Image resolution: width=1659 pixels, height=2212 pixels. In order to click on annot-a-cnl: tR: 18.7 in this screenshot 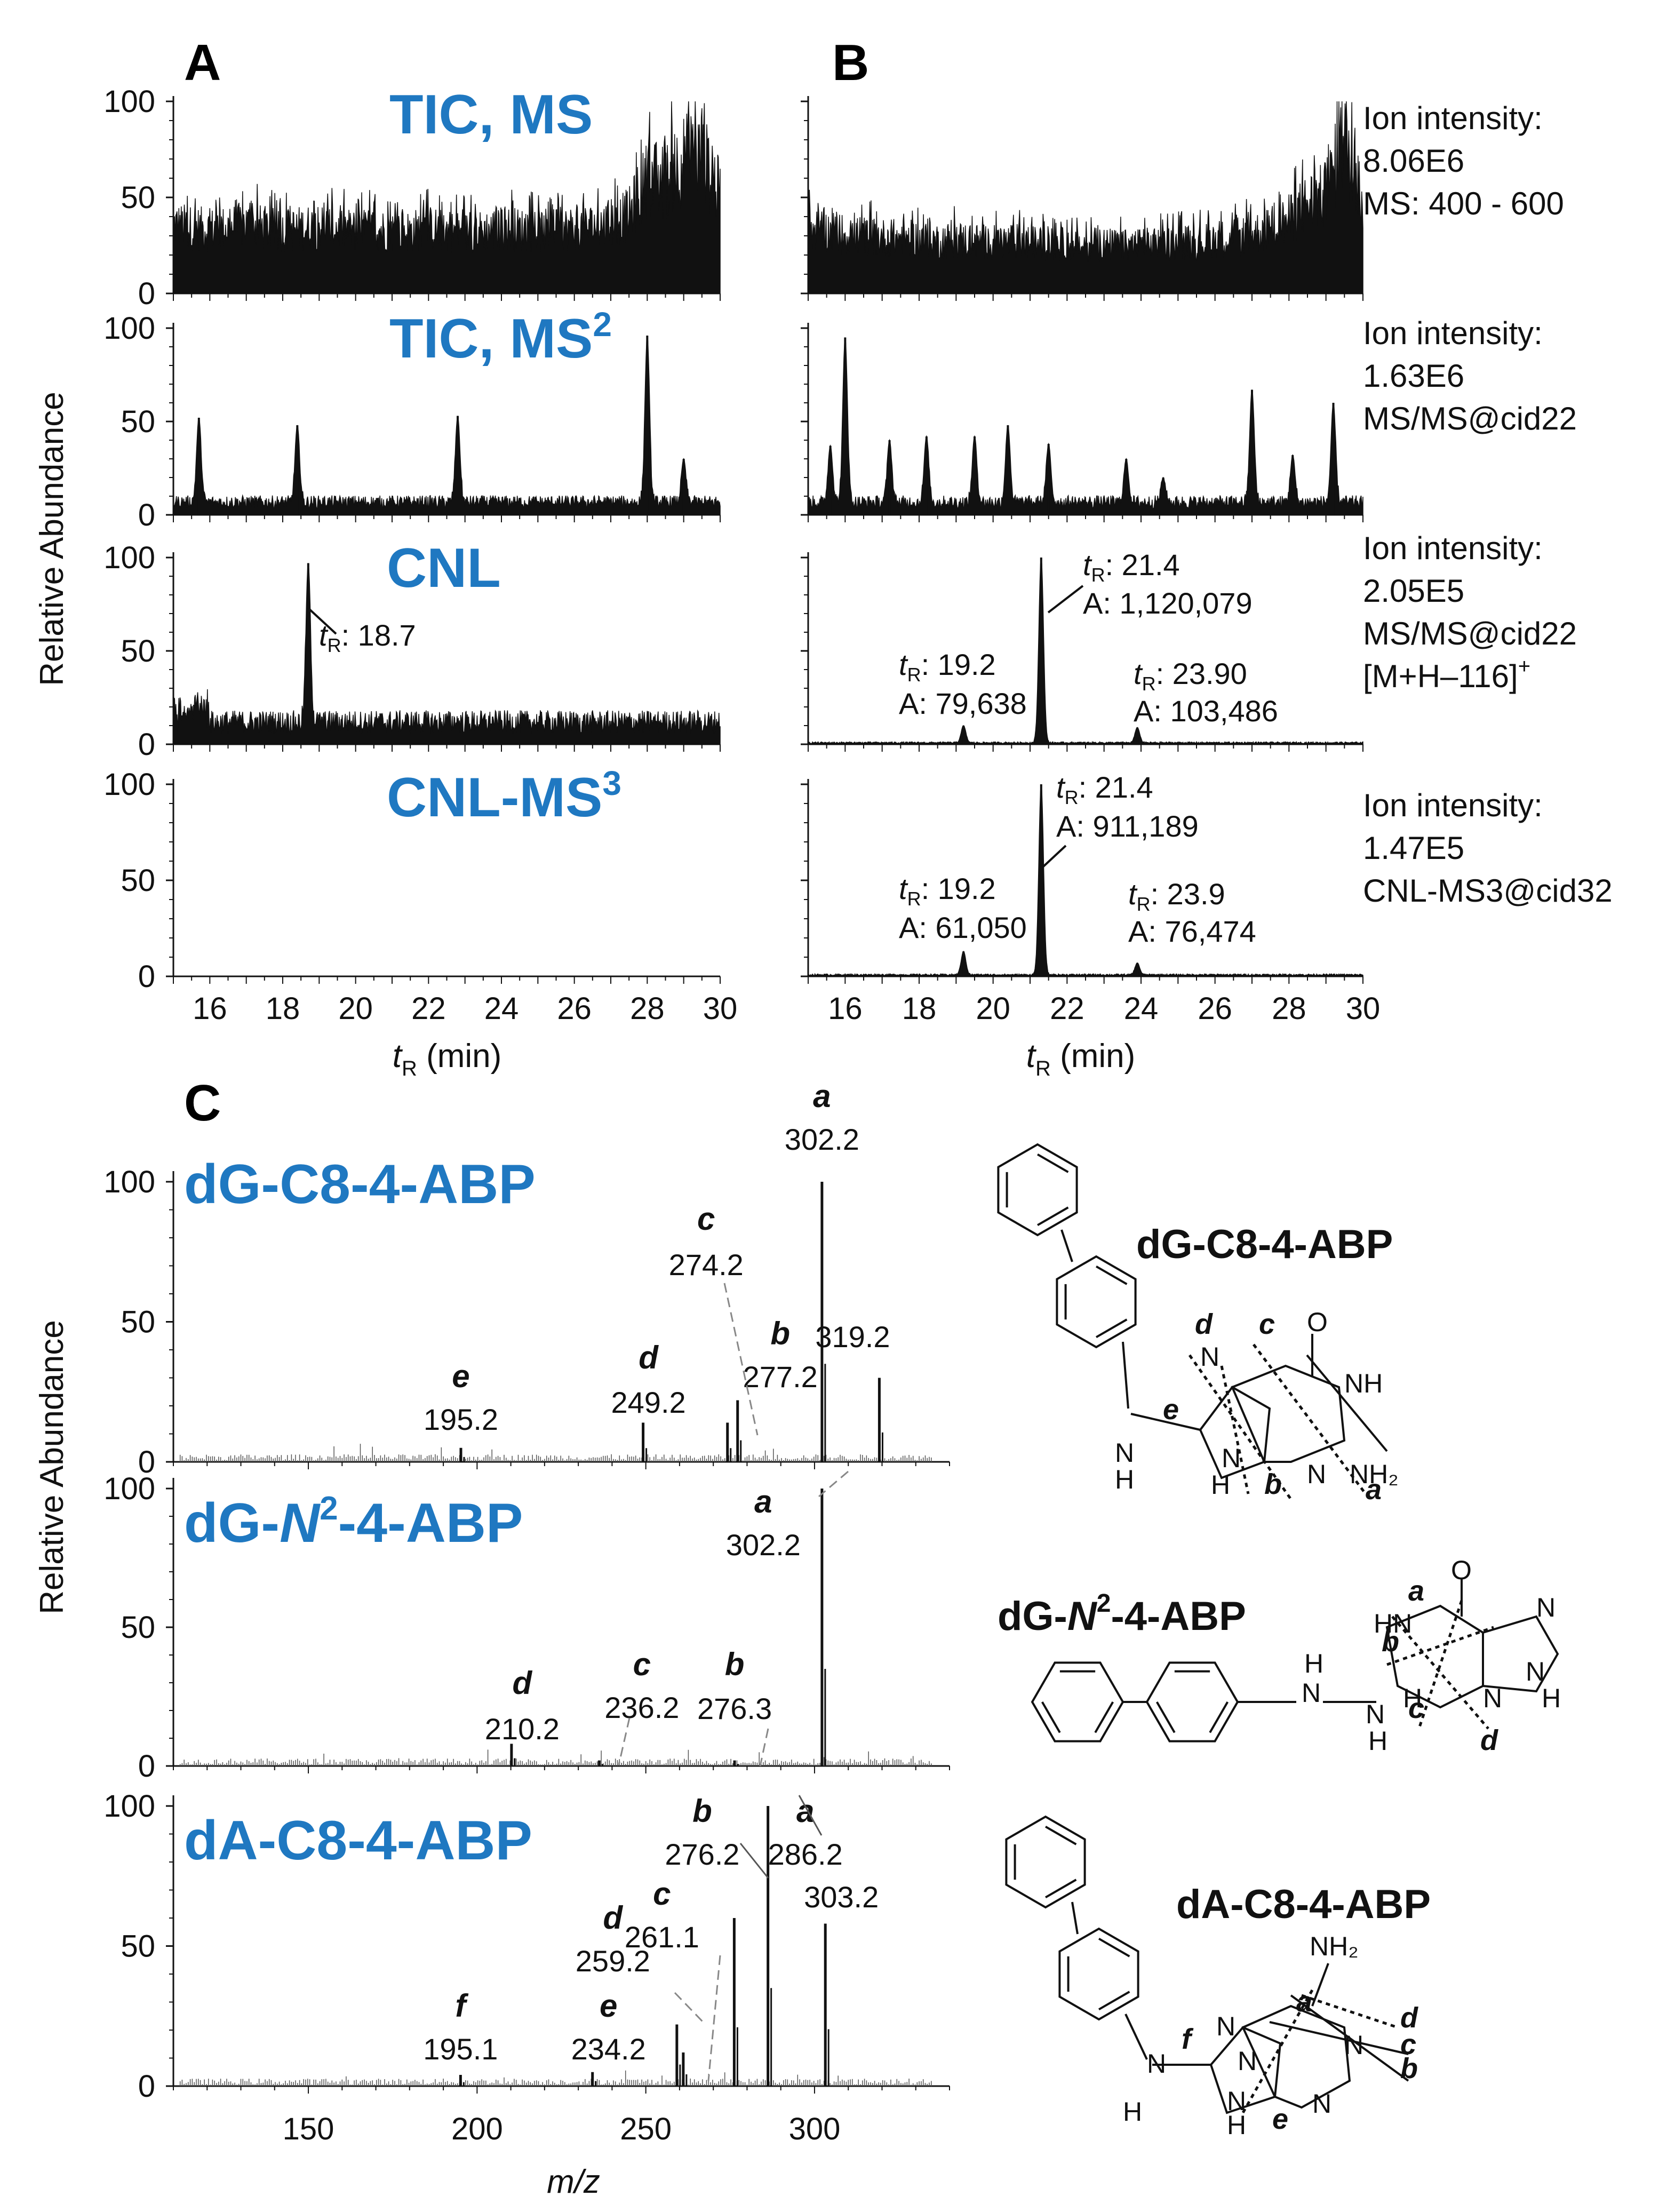, I will do `click(361, 631)`.